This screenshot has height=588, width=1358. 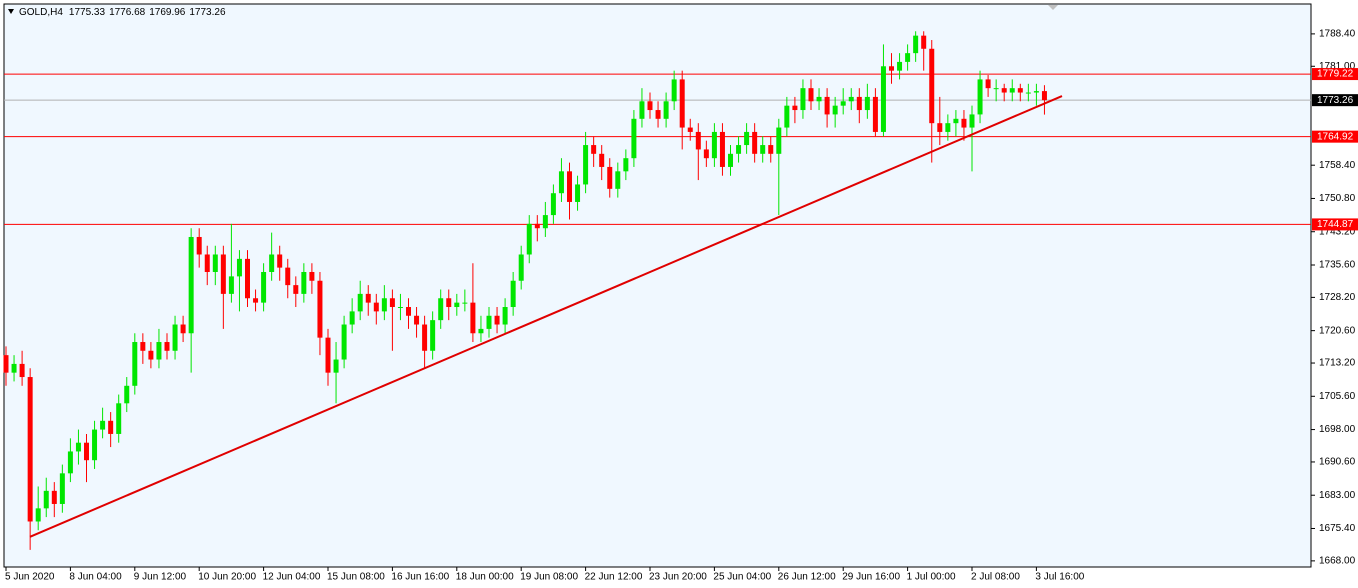 I want to click on current-price-box, so click(x=1335, y=100).